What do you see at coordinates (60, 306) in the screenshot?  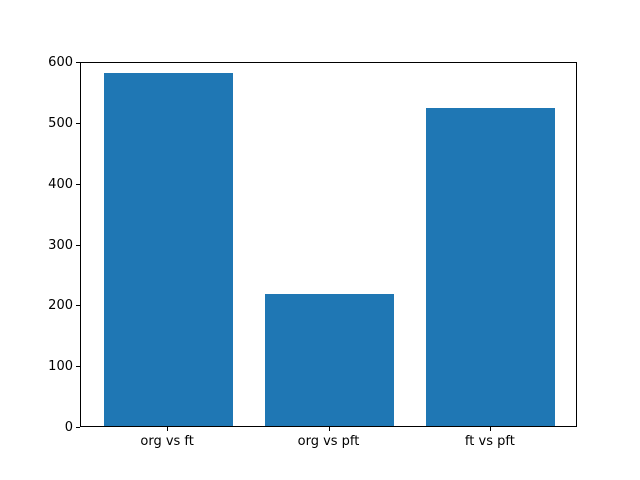 I see `y-tick-label: 200` at bounding box center [60, 306].